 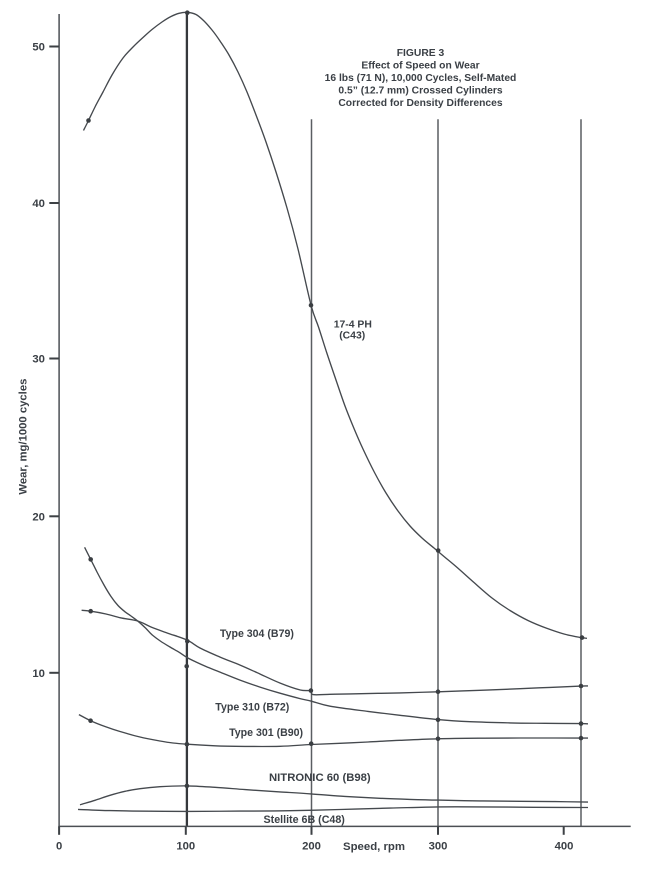 What do you see at coordinates (420, 90) in the screenshot?
I see `svg-text:0.5” (12.7 mm) Crossed Cylinde: 0.5” (12.7 mm) Crossed Cylinders` at bounding box center [420, 90].